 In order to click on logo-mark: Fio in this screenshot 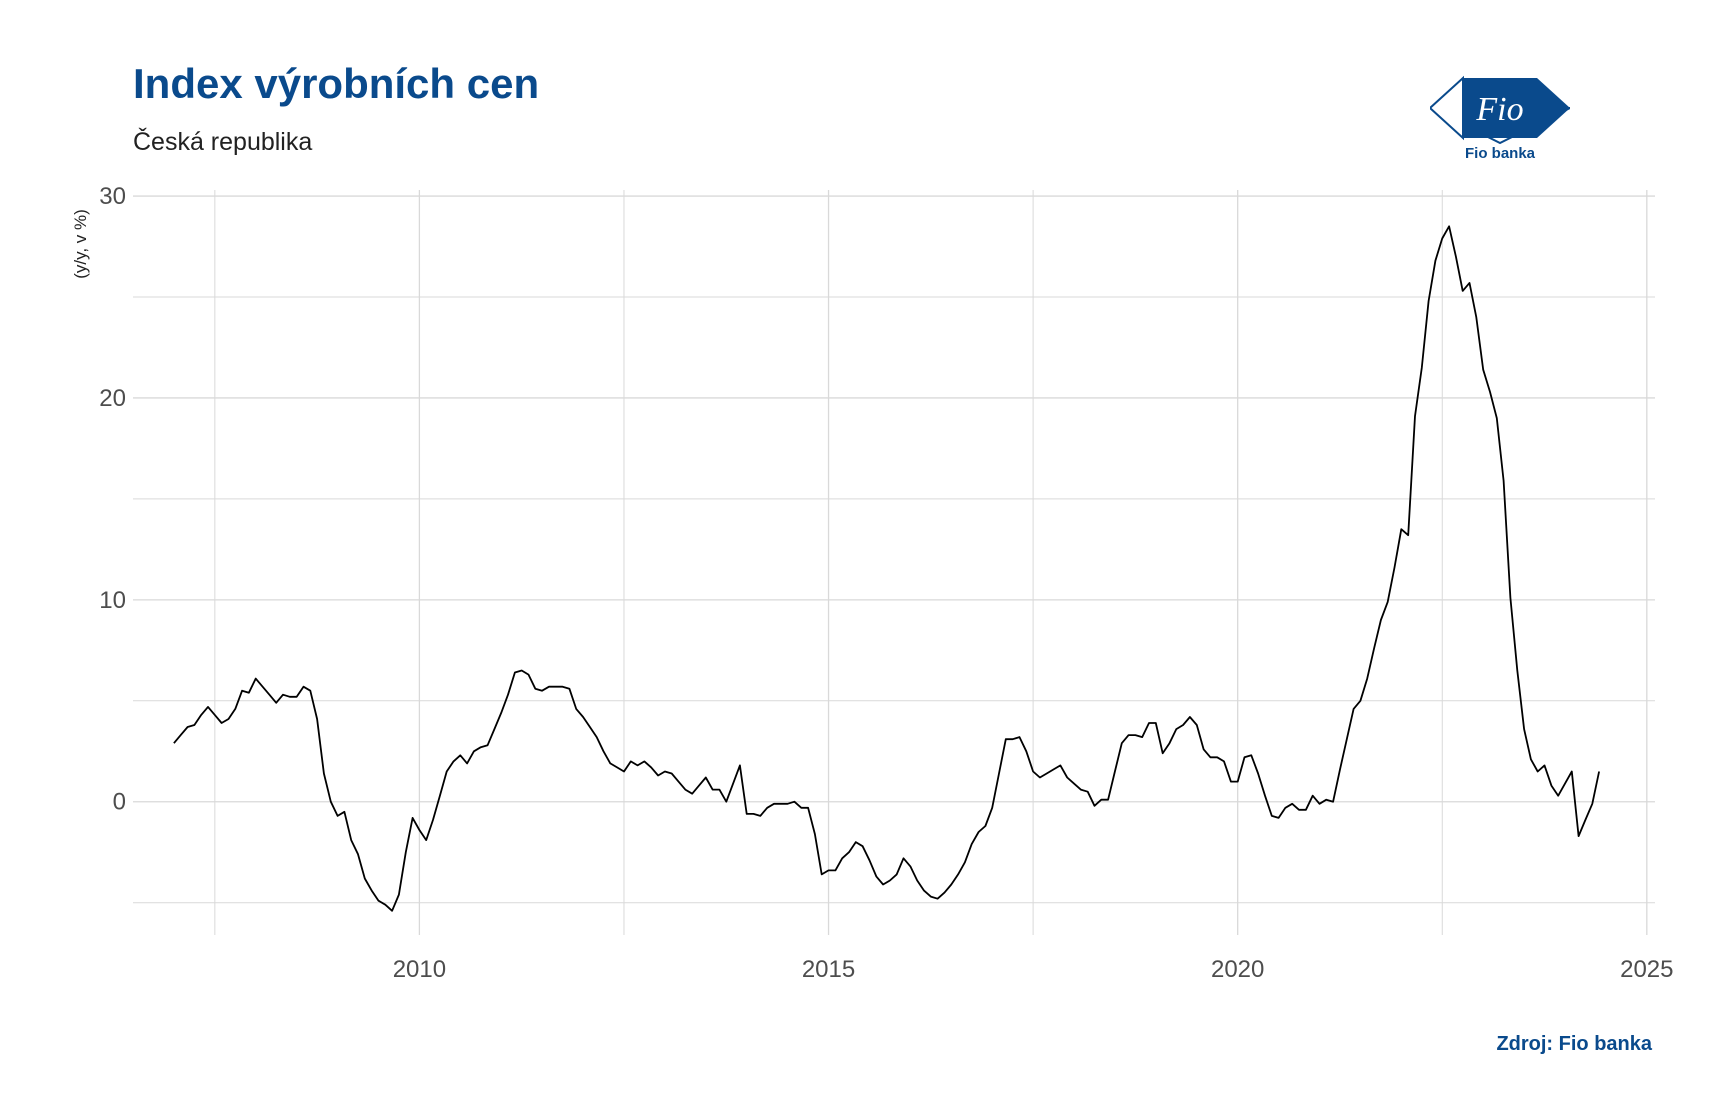, I will do `click(1499, 109)`.